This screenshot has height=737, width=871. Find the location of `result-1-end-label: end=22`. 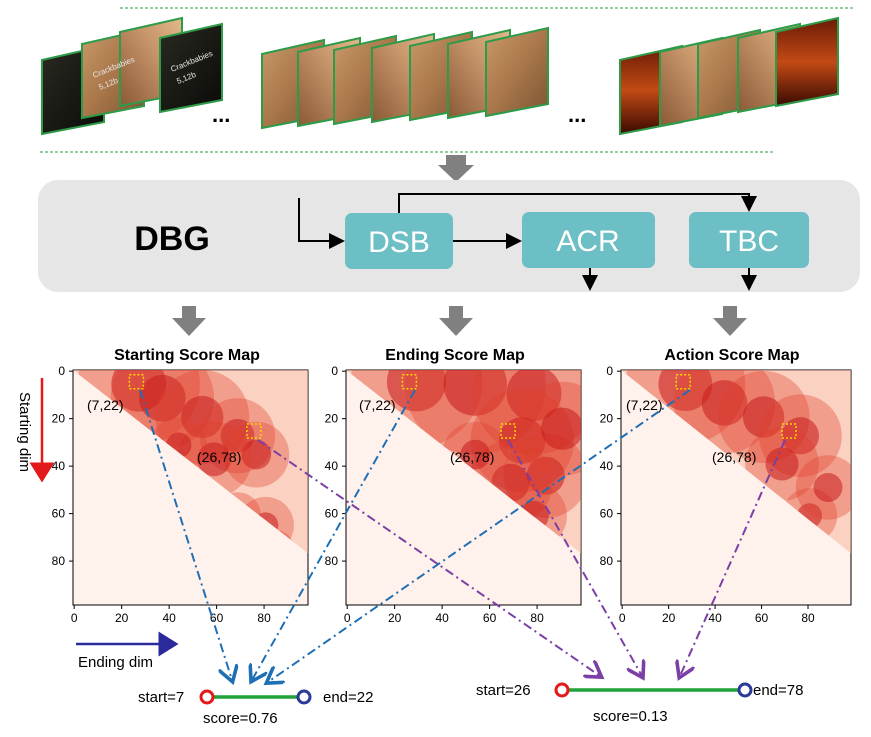

result-1-end-label: end=22 is located at coordinates (348, 697).